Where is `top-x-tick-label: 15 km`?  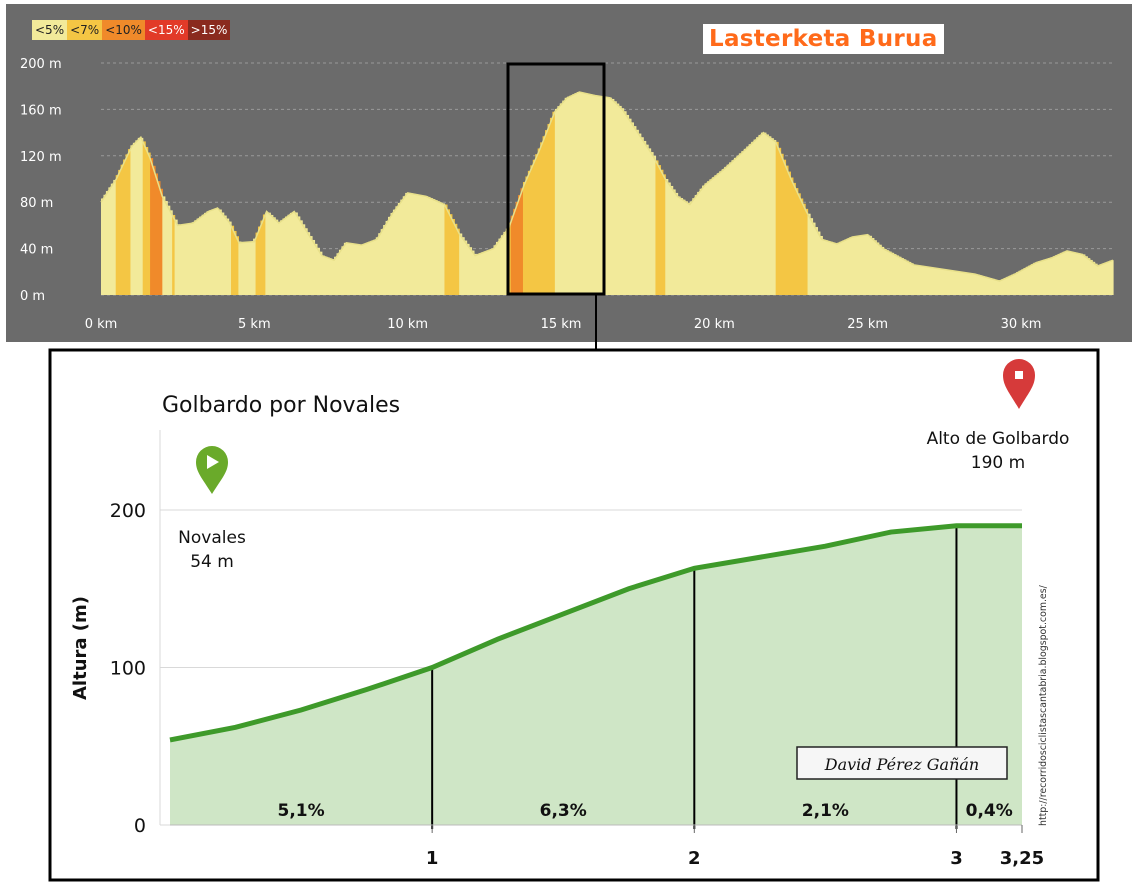 top-x-tick-label: 15 km is located at coordinates (561, 324).